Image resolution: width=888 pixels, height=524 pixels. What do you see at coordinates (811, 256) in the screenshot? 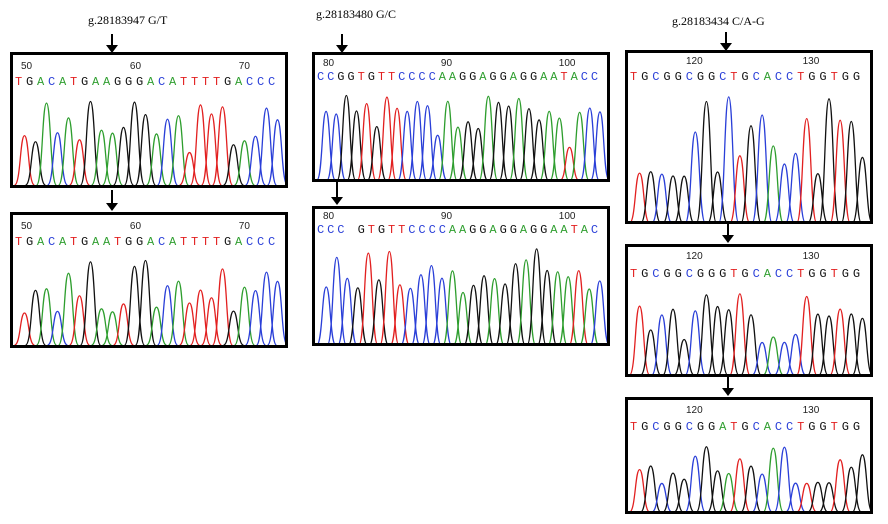
I see `position-tick: 130` at bounding box center [811, 256].